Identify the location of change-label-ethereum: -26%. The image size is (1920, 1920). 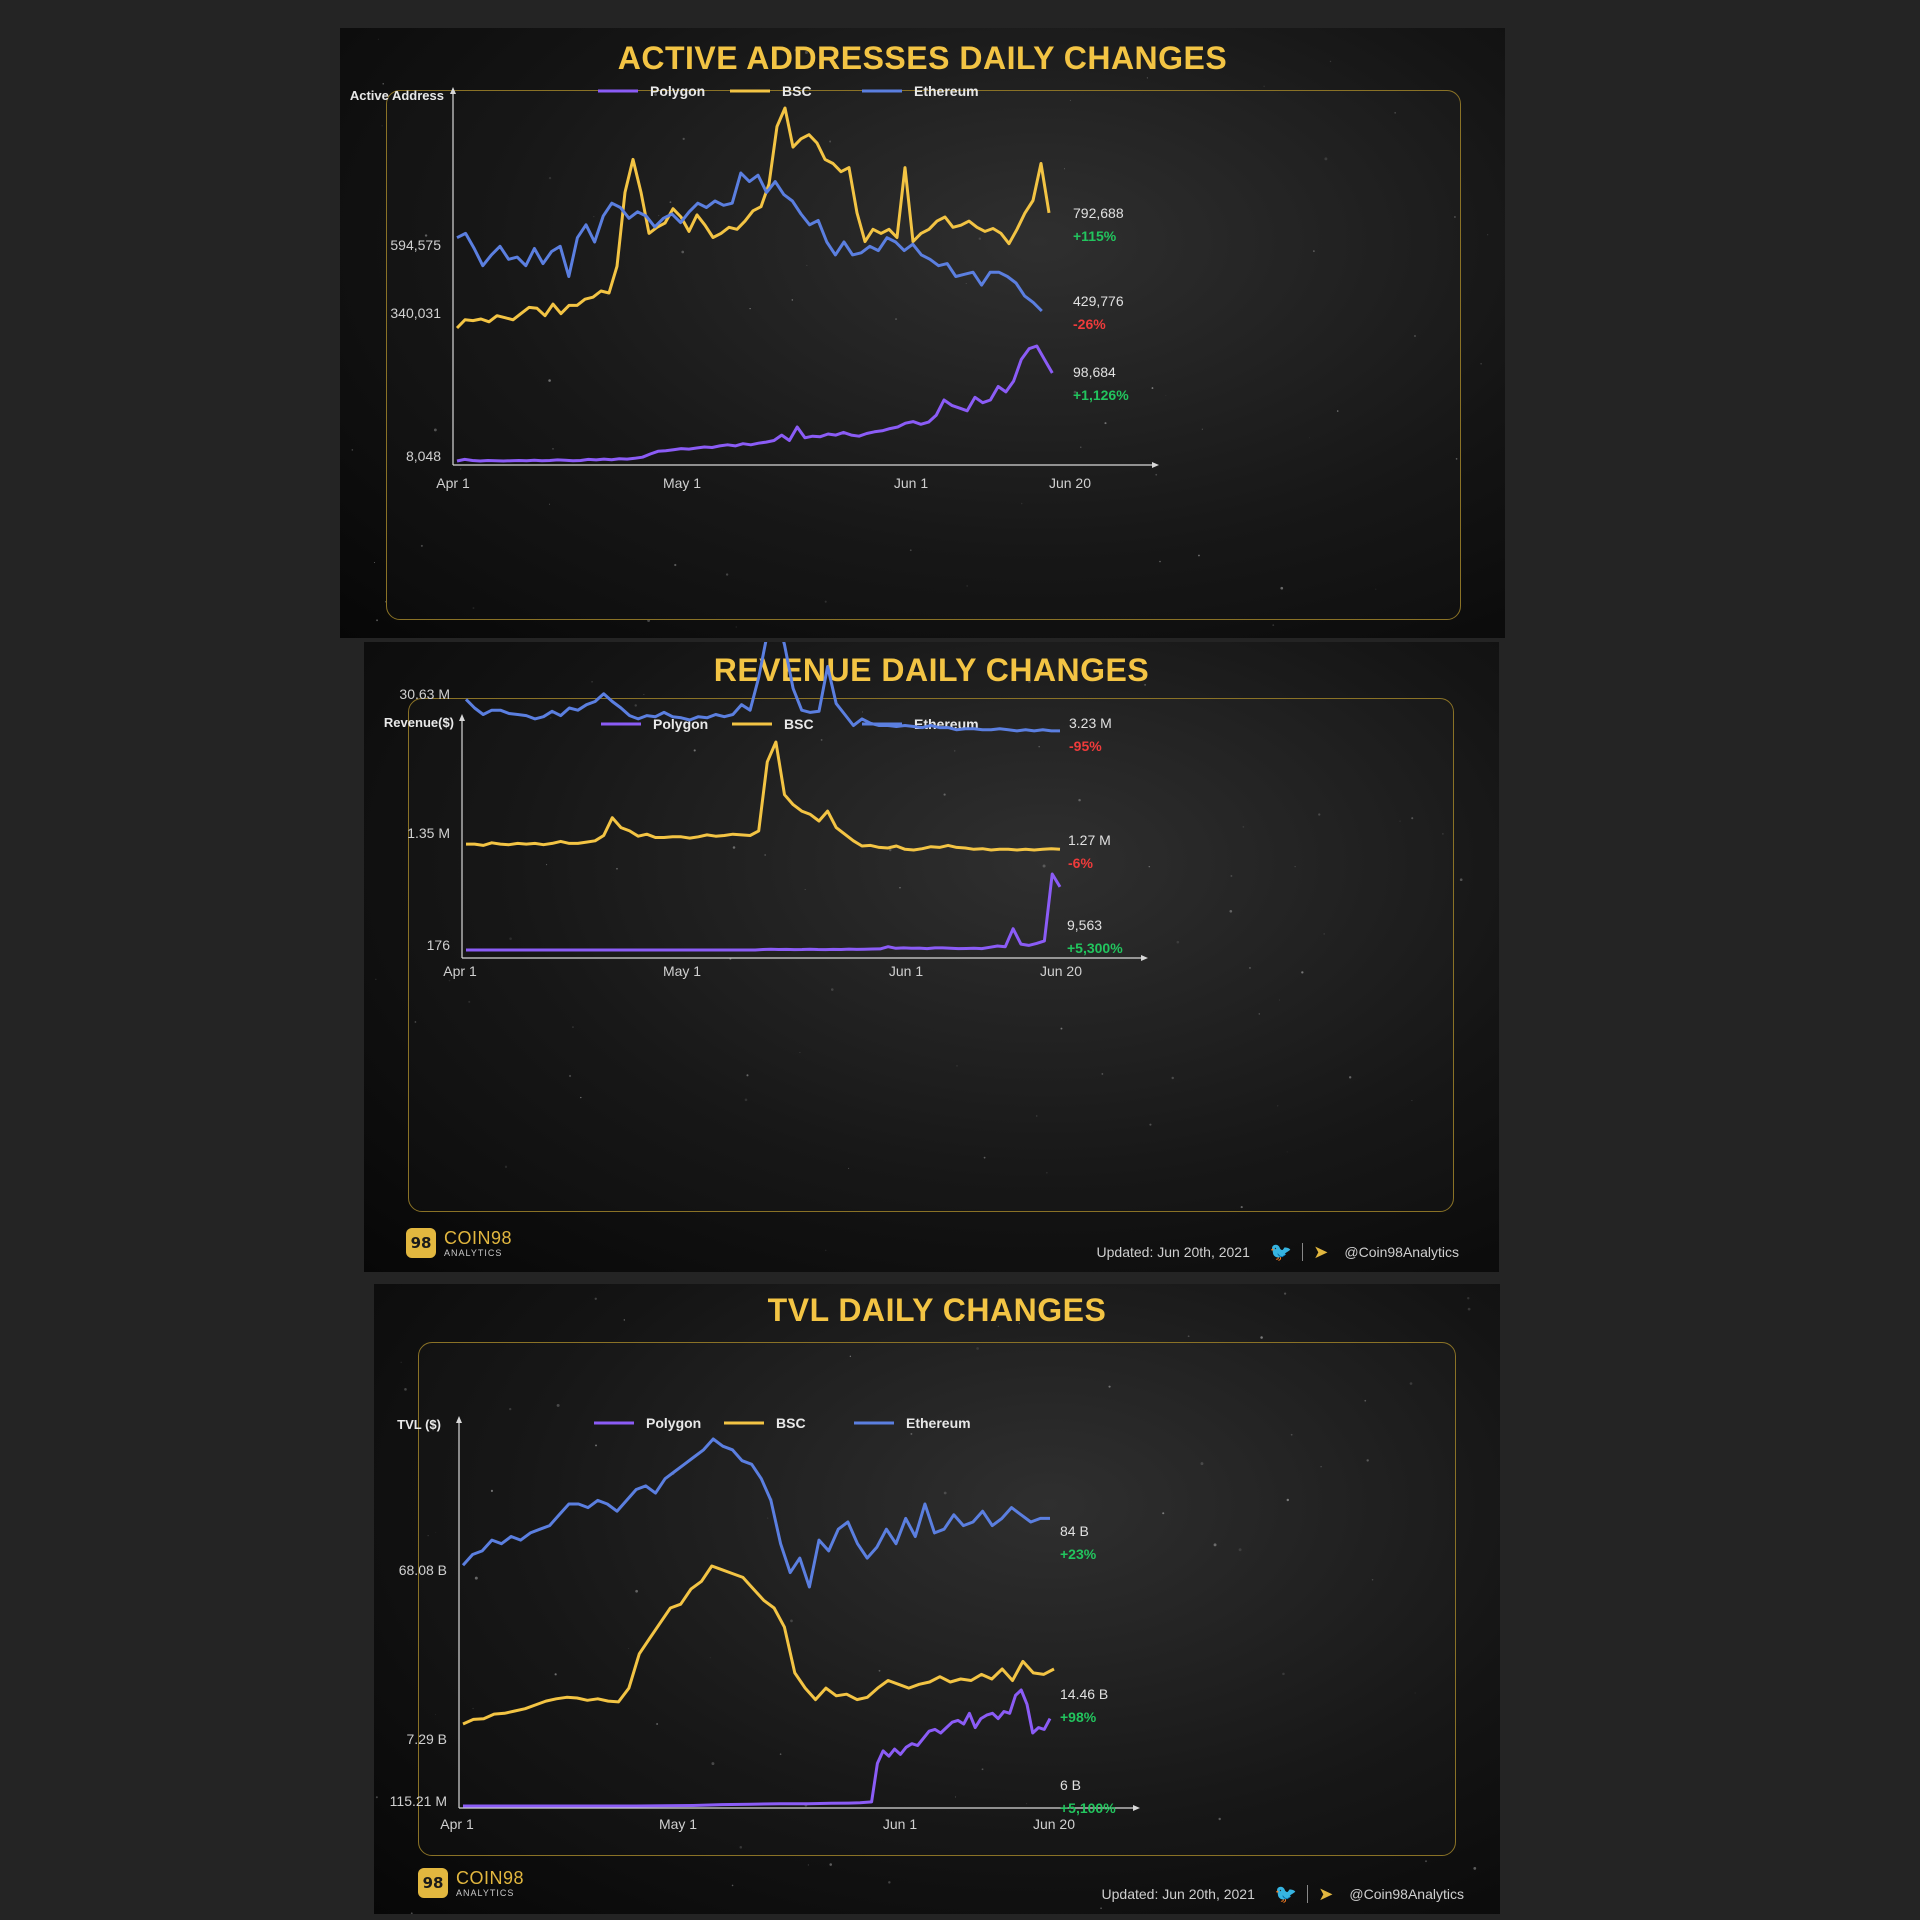
(1089, 324).